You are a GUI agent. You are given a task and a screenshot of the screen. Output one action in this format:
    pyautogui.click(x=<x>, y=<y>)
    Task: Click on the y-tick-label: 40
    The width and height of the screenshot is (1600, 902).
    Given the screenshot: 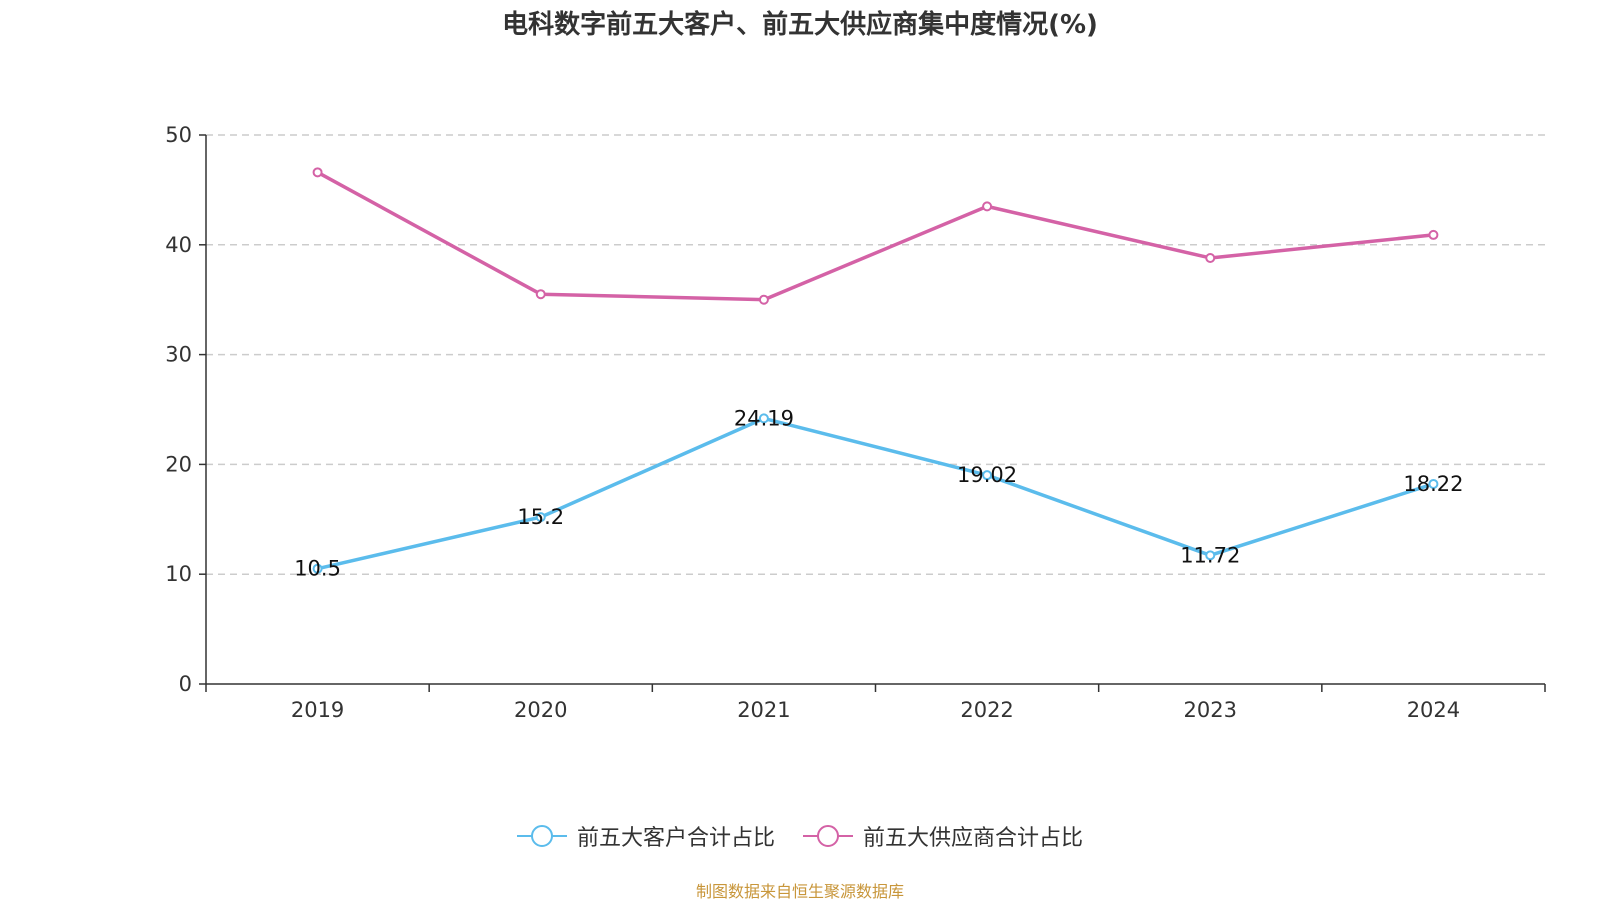 What is the action you would take?
    pyautogui.click(x=178, y=245)
    